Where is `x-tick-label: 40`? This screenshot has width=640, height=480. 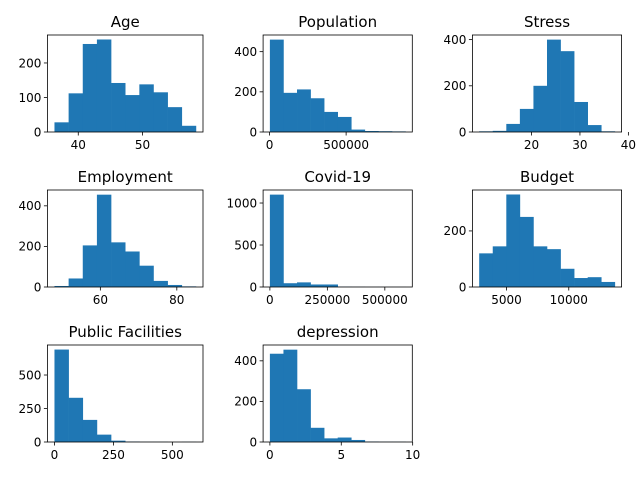 x-tick-label: 40 is located at coordinates (628, 145).